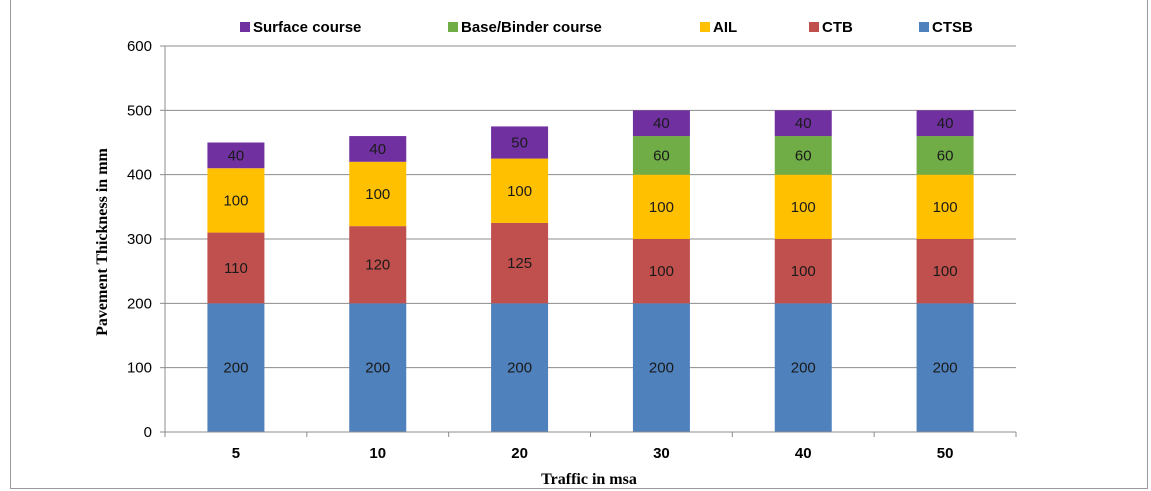  I want to click on legend-label: CTB, so click(837, 27).